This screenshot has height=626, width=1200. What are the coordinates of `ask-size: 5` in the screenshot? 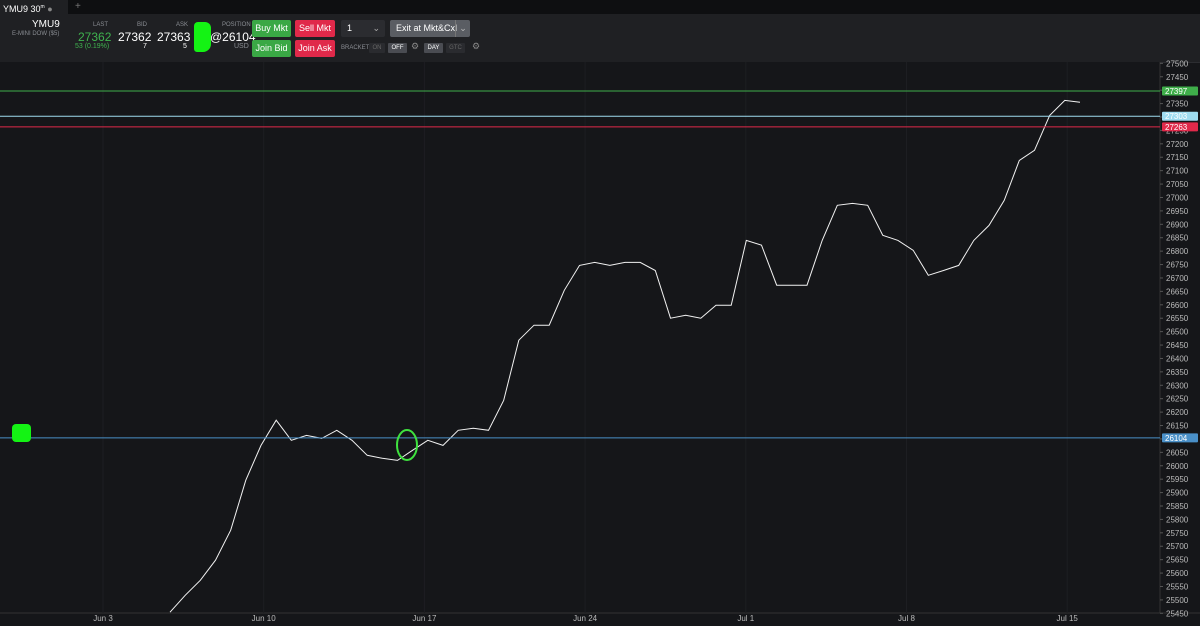 It's located at (185, 46).